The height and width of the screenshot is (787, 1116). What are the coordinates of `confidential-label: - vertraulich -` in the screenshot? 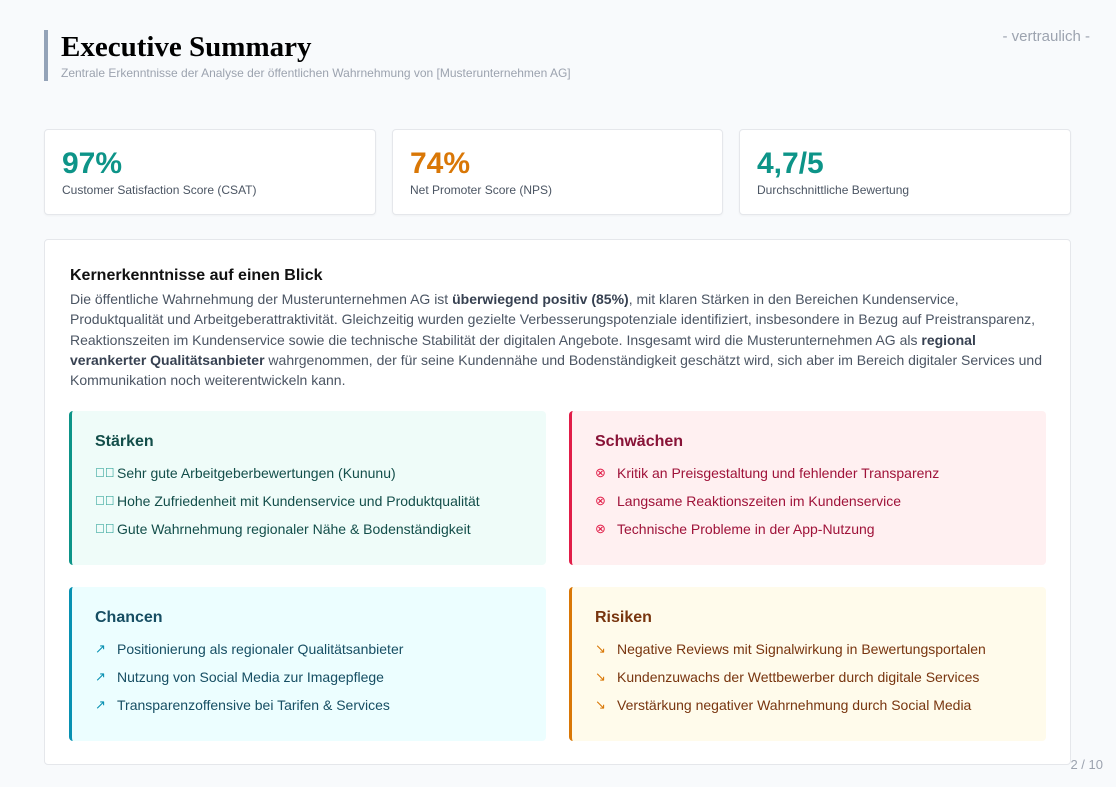 It's located at (1046, 36).